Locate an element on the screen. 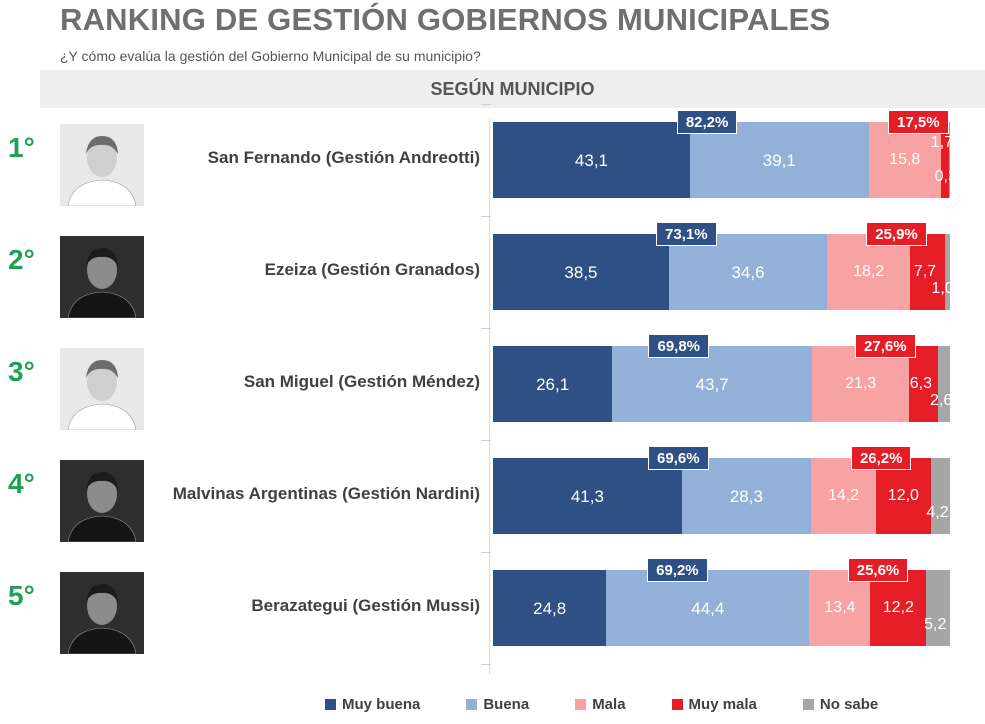 Image resolution: width=985 pixels, height=724 pixels. chart-title: RANKING DE GESTIÓN GOBIERNOS MUNICIPALES is located at coordinates (445, 19).